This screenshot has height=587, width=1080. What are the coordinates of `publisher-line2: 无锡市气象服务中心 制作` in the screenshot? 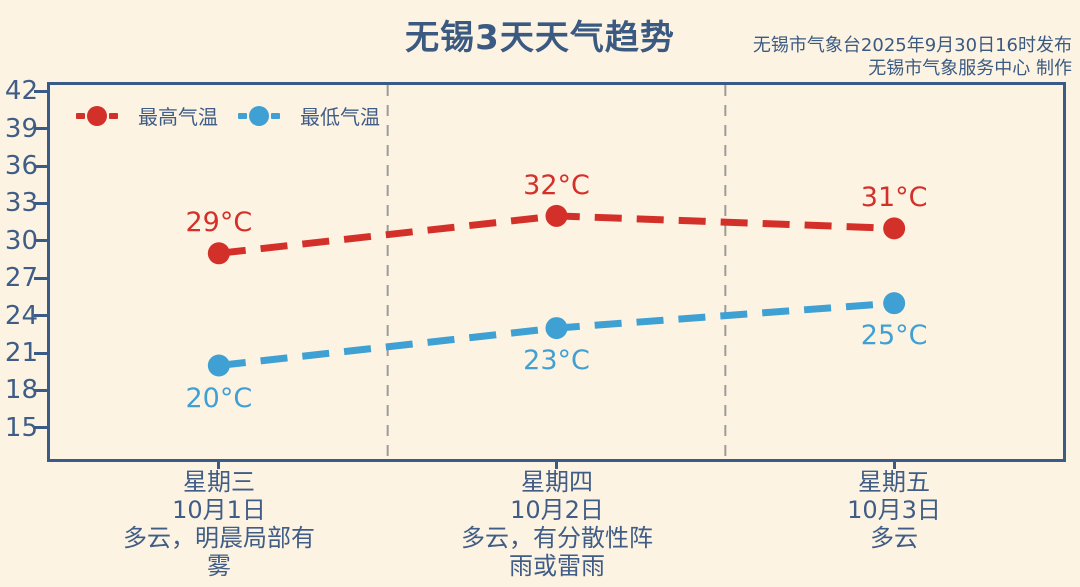 It's located at (970, 68).